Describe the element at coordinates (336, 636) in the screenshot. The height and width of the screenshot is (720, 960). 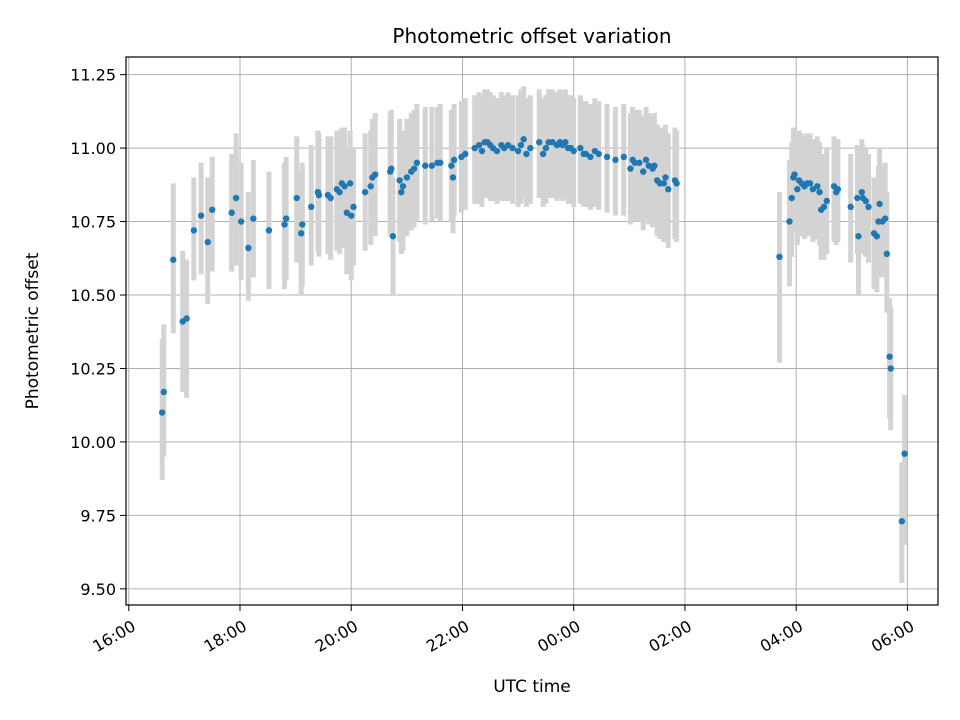
I see `x-tick-label: 20:00` at that location.